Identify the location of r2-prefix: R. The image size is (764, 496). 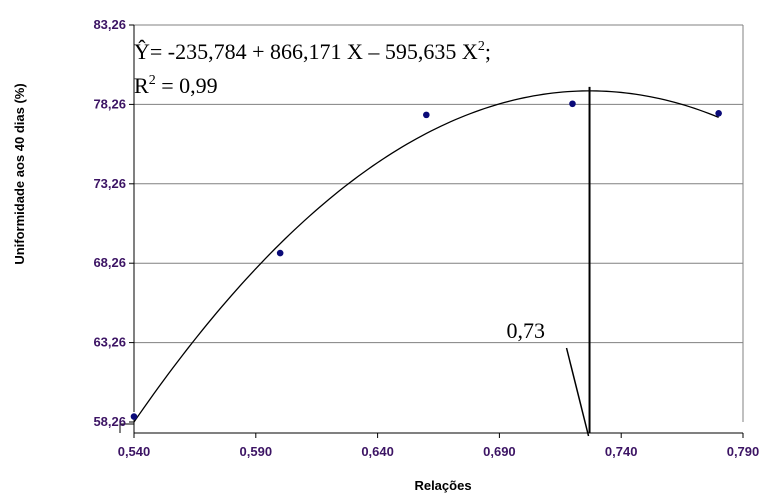
(141, 85).